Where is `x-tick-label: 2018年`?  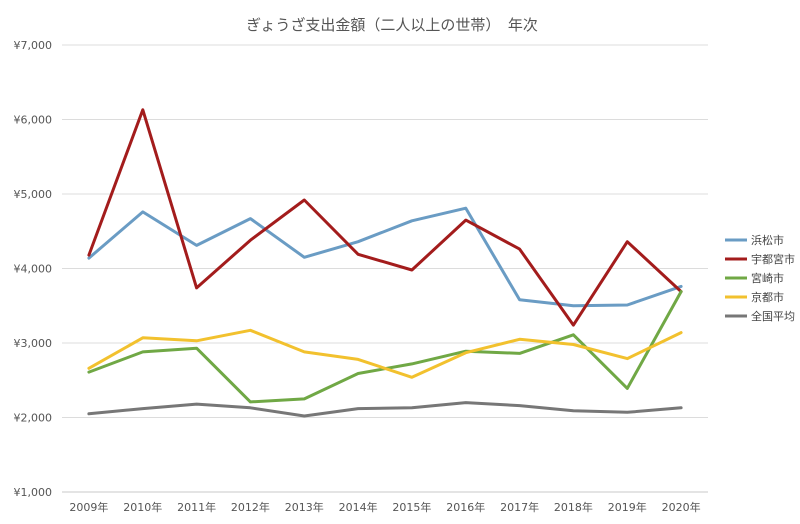
x-tick-label: 2018年 is located at coordinates (573, 507).